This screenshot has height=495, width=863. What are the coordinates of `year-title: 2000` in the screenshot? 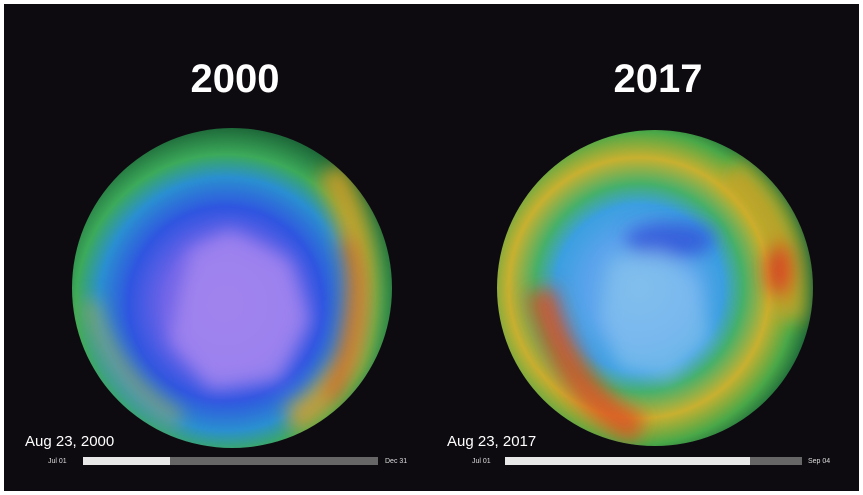 It's located at (235, 79).